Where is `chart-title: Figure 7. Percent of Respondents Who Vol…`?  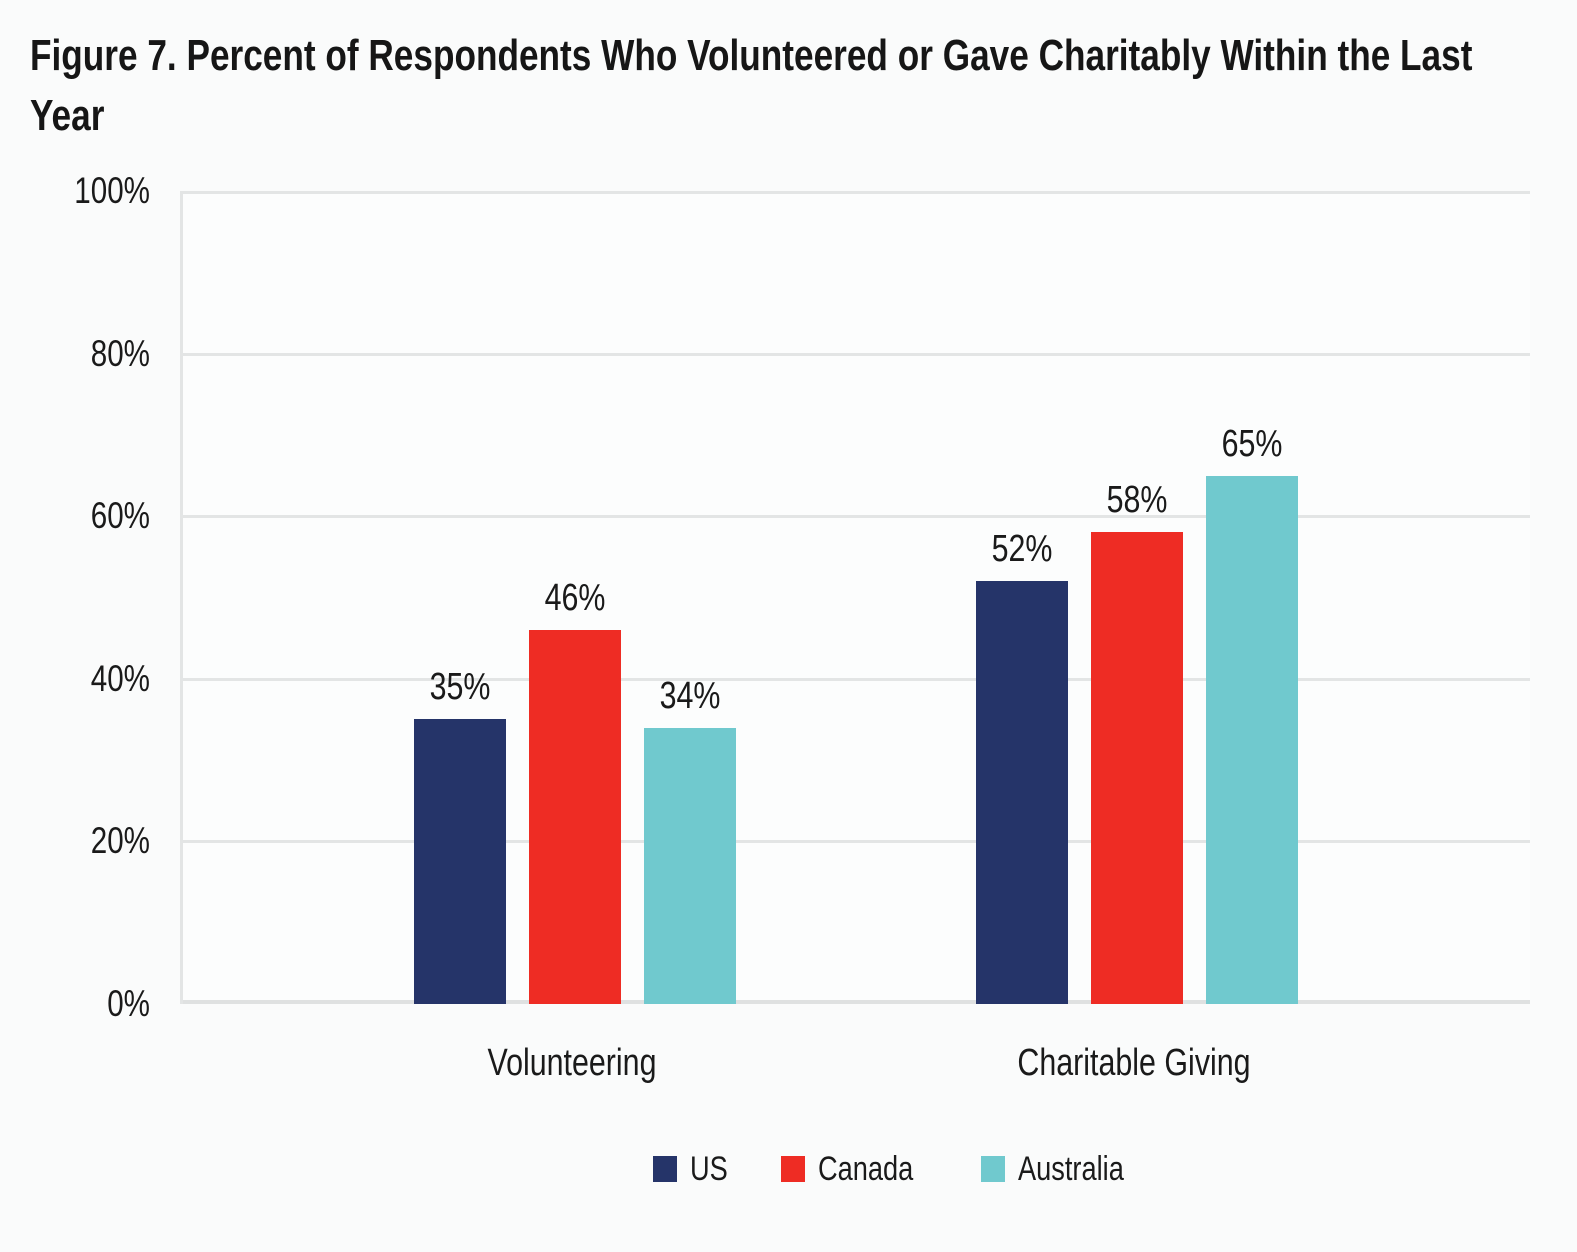 chart-title: Figure 7. Percent of Respondents Who Vol… is located at coordinates (751, 85).